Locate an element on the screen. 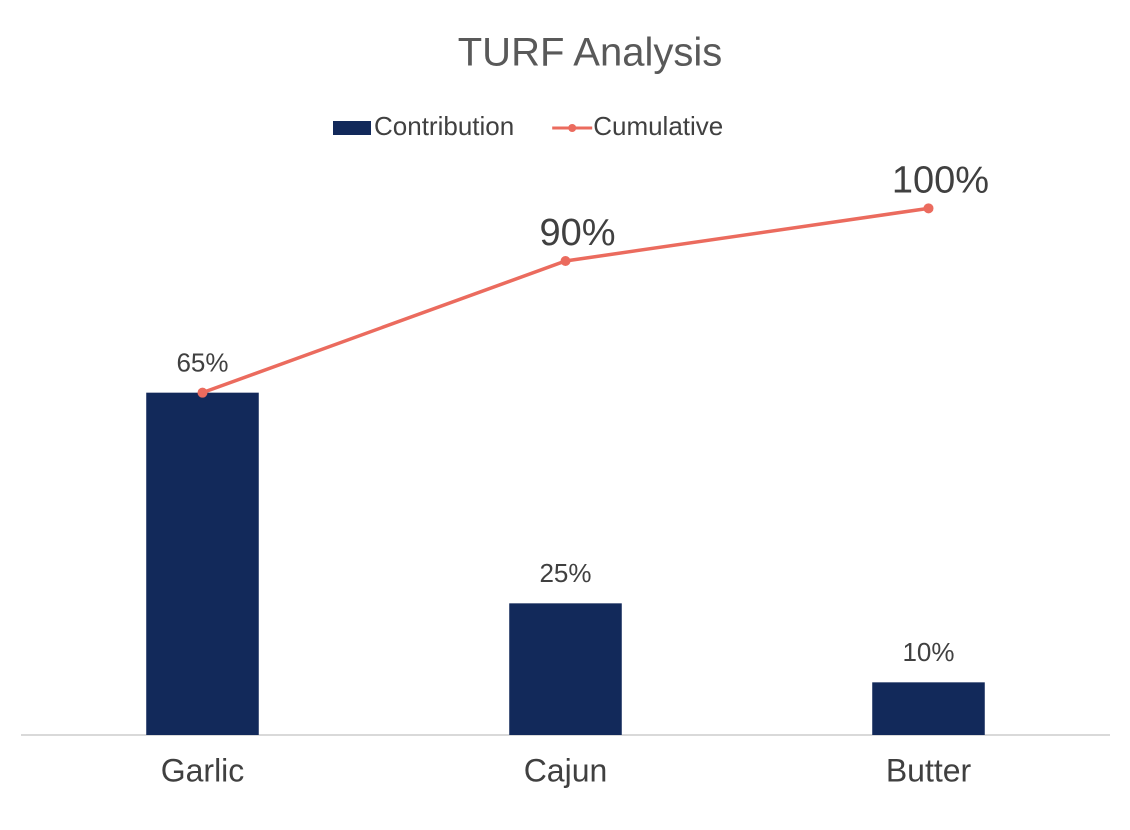  data-label: 65% is located at coordinates (202, 363).